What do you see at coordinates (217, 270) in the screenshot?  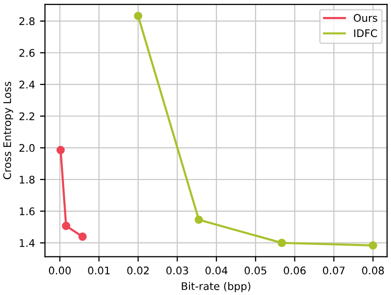 I see `x-tick-label: 0.04` at bounding box center [217, 270].